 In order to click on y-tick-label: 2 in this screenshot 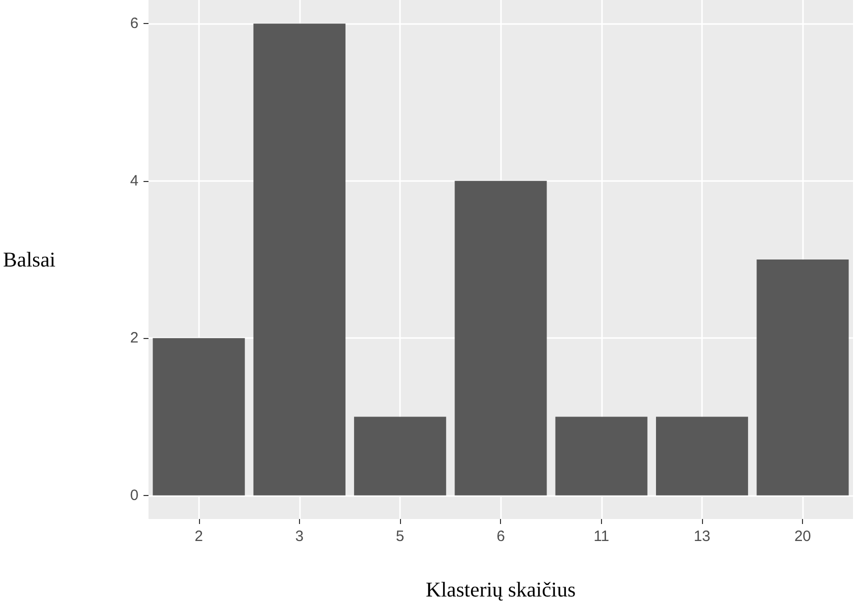, I will do `click(134, 338)`.